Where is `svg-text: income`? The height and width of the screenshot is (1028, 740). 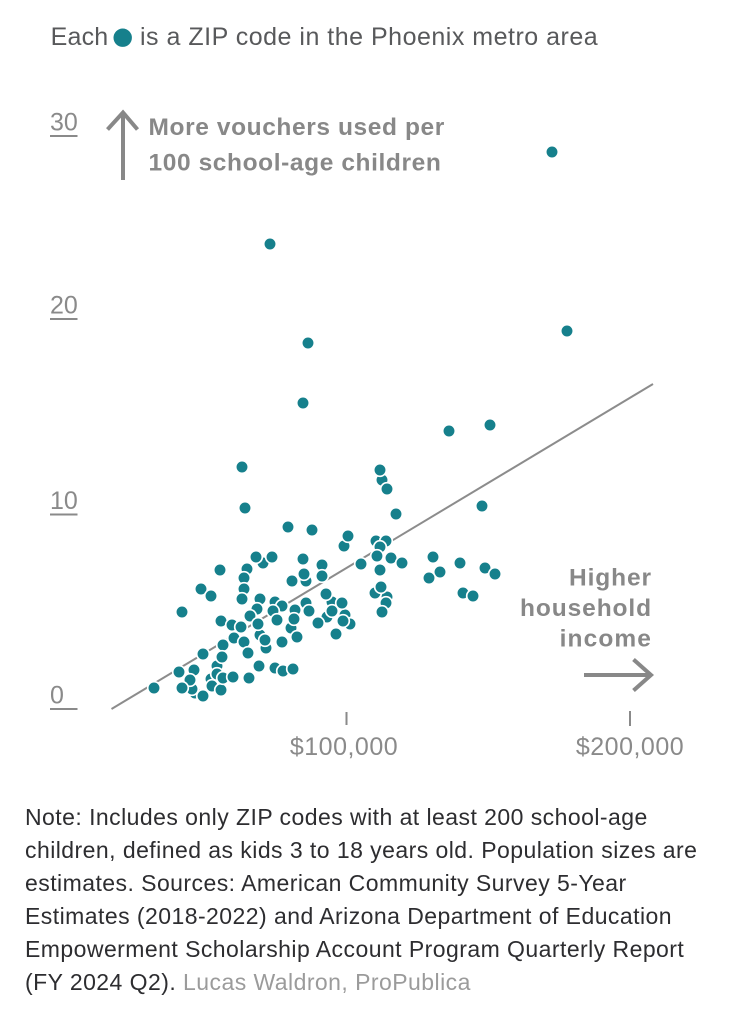 svg-text: income is located at coordinates (606, 639).